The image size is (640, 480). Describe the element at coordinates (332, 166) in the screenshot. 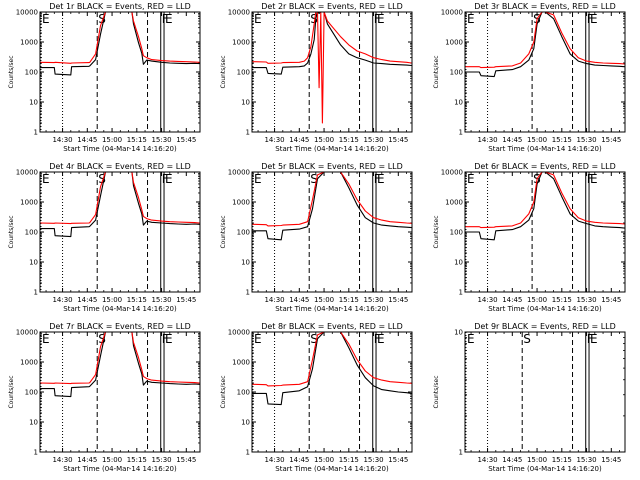

I see `chart-title: Det 5r BLACK = Events, RED = LLD` at that location.